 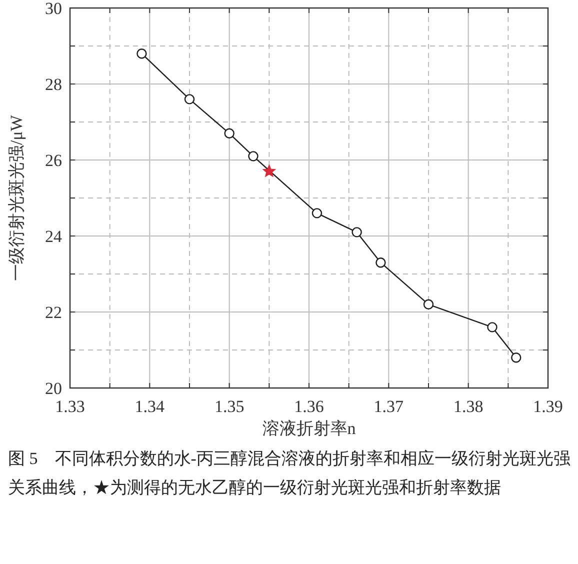 I want to click on y-tick-label: 28, so click(x=53, y=84).